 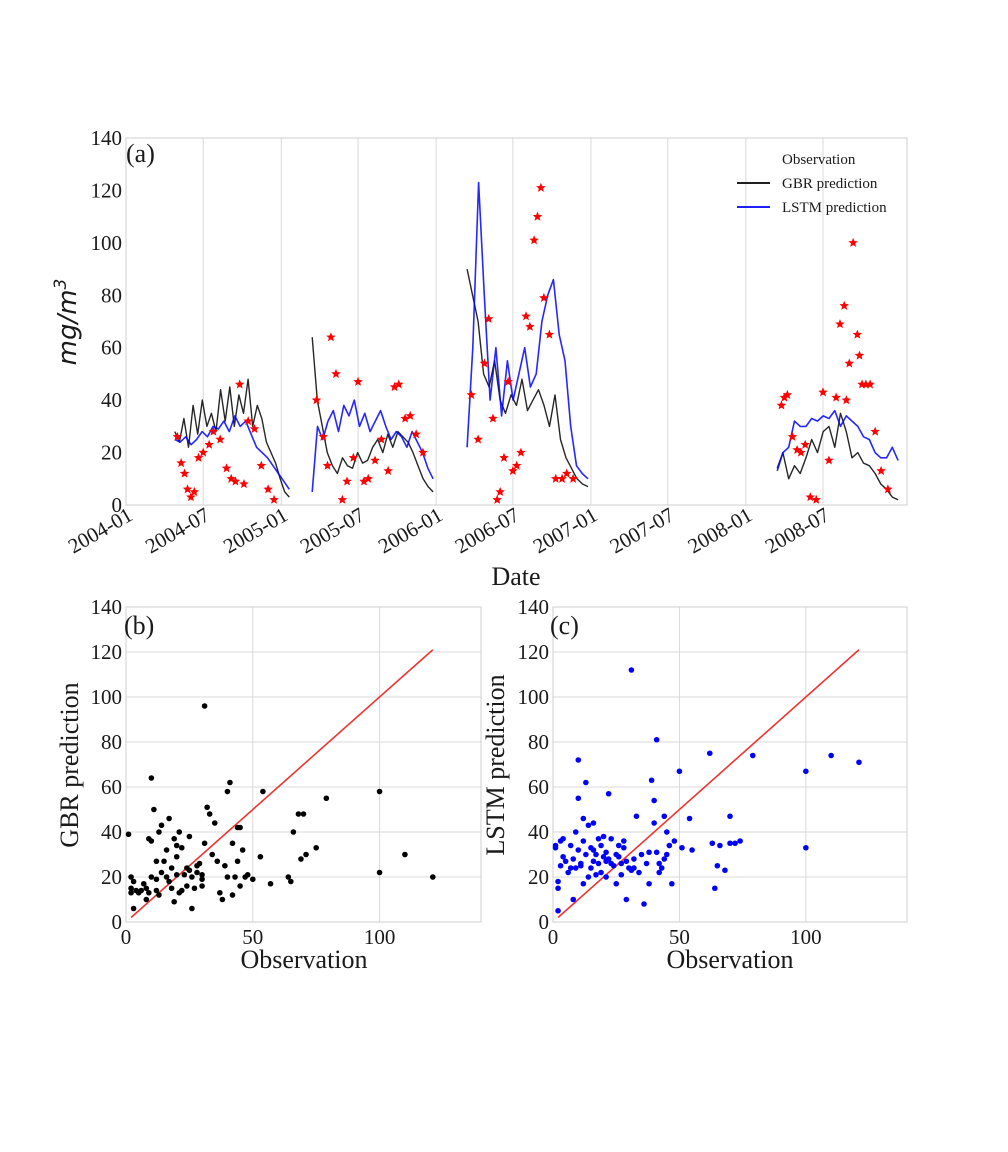 What do you see at coordinates (303, 959) in the screenshot?
I see `panel-b-x-label: Observation` at bounding box center [303, 959].